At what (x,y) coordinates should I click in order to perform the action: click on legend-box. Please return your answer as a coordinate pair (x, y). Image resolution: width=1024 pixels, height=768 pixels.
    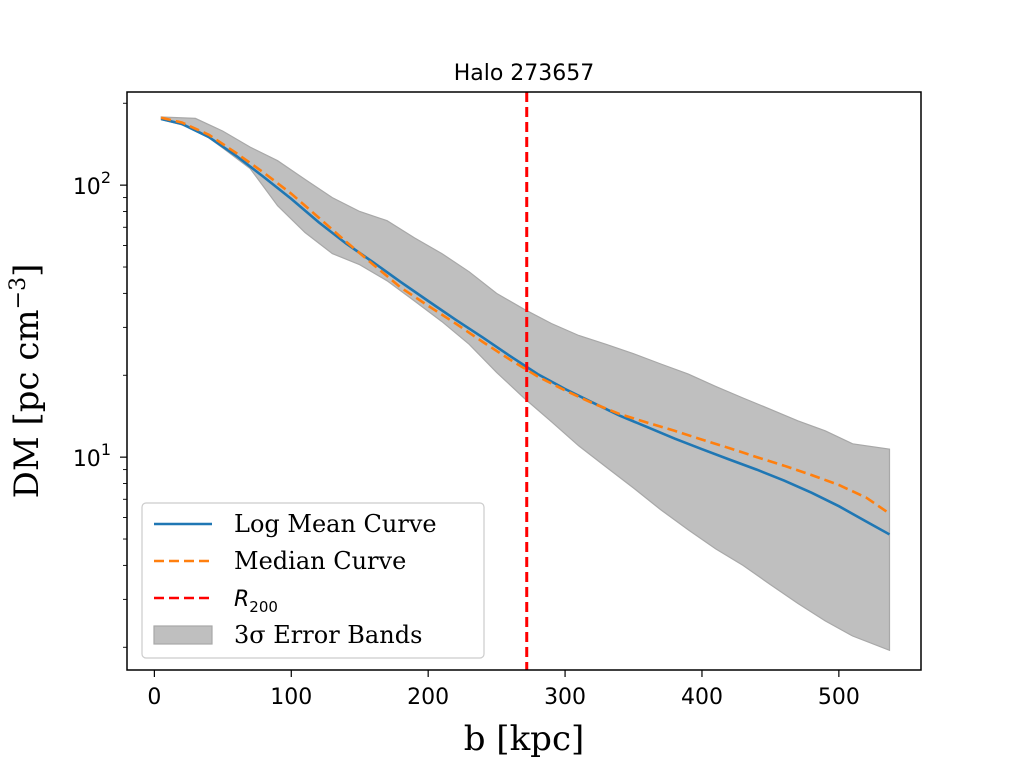
    Looking at the image, I should click on (313, 580).